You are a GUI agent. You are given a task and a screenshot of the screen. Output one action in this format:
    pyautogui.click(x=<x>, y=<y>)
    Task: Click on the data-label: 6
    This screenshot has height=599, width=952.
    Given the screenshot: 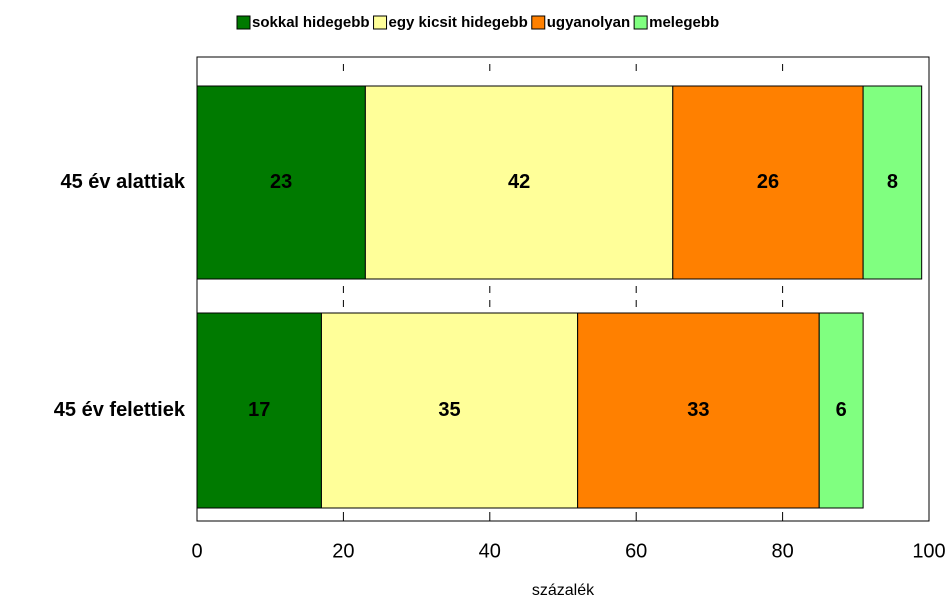 What is the action you would take?
    pyautogui.click(x=841, y=410)
    